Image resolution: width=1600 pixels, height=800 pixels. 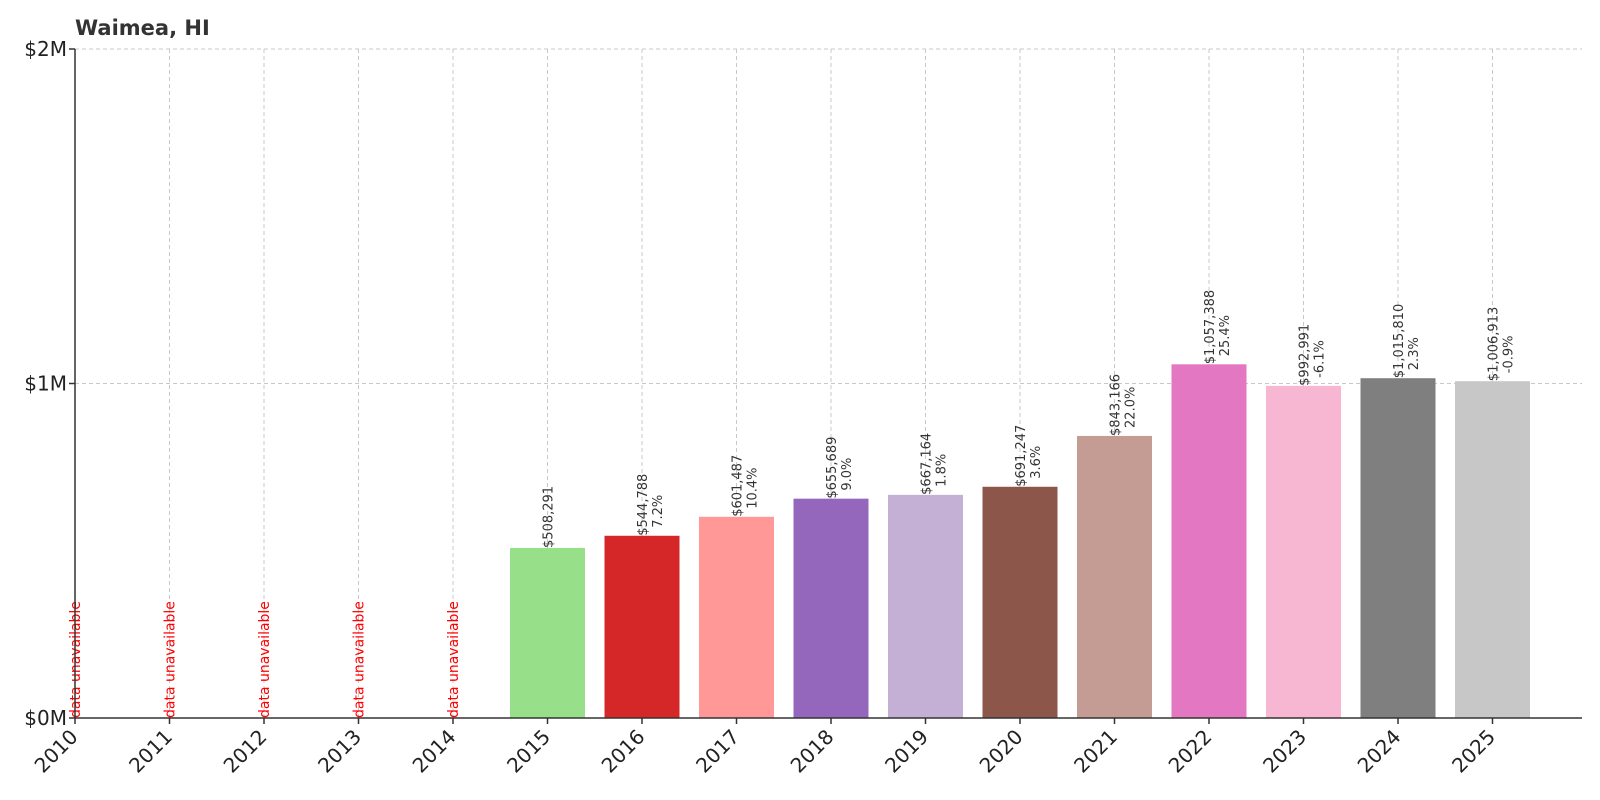 I want to click on bar-2020, so click(x=1020, y=602).